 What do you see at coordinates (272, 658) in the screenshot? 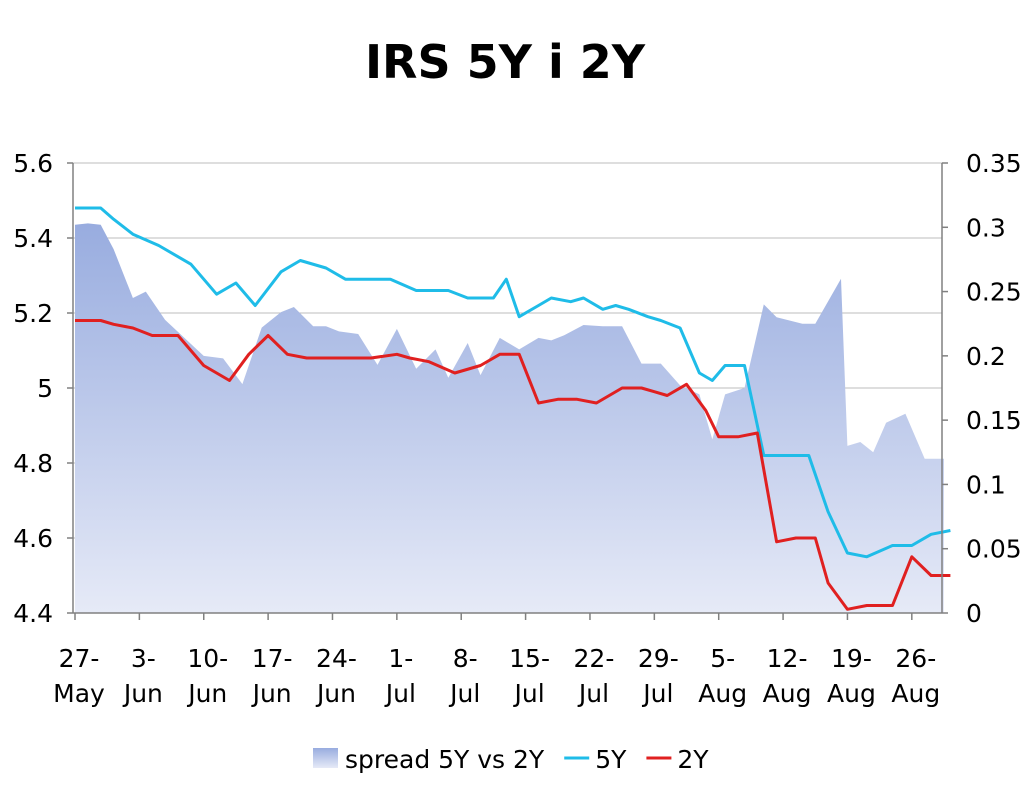
I see `x-tick-label-day: 17-` at bounding box center [272, 658].